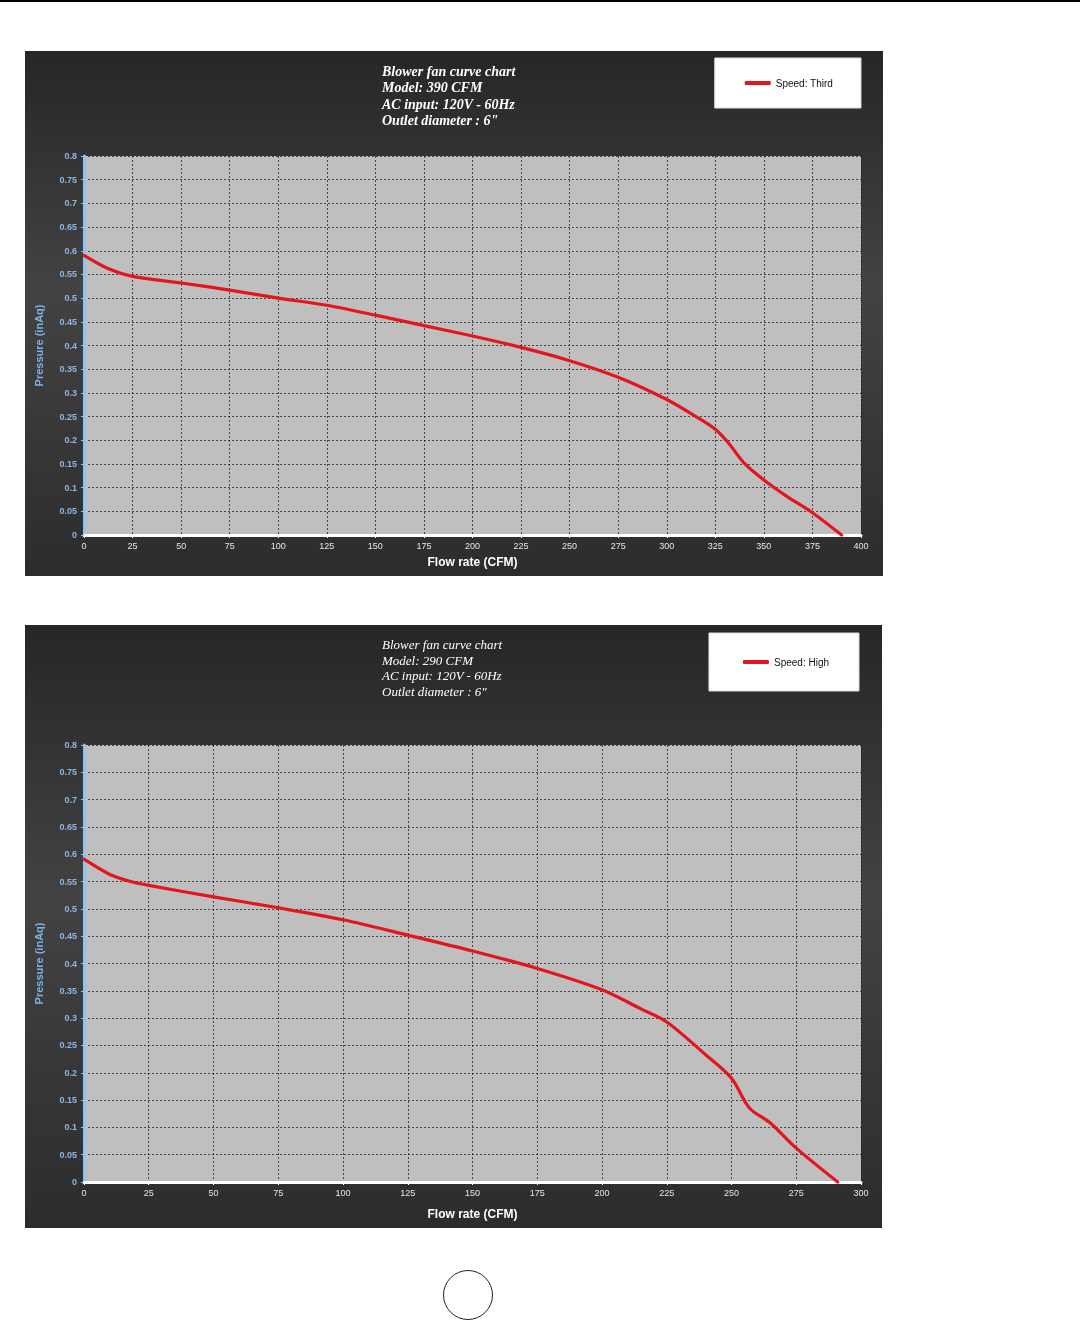 The image size is (1080, 1322). I want to click on chart-title: Blower fan curve chart Model: 390 CFM AC input: 120V - 60Hz Outlet diameter : 6", so click(449, 96).